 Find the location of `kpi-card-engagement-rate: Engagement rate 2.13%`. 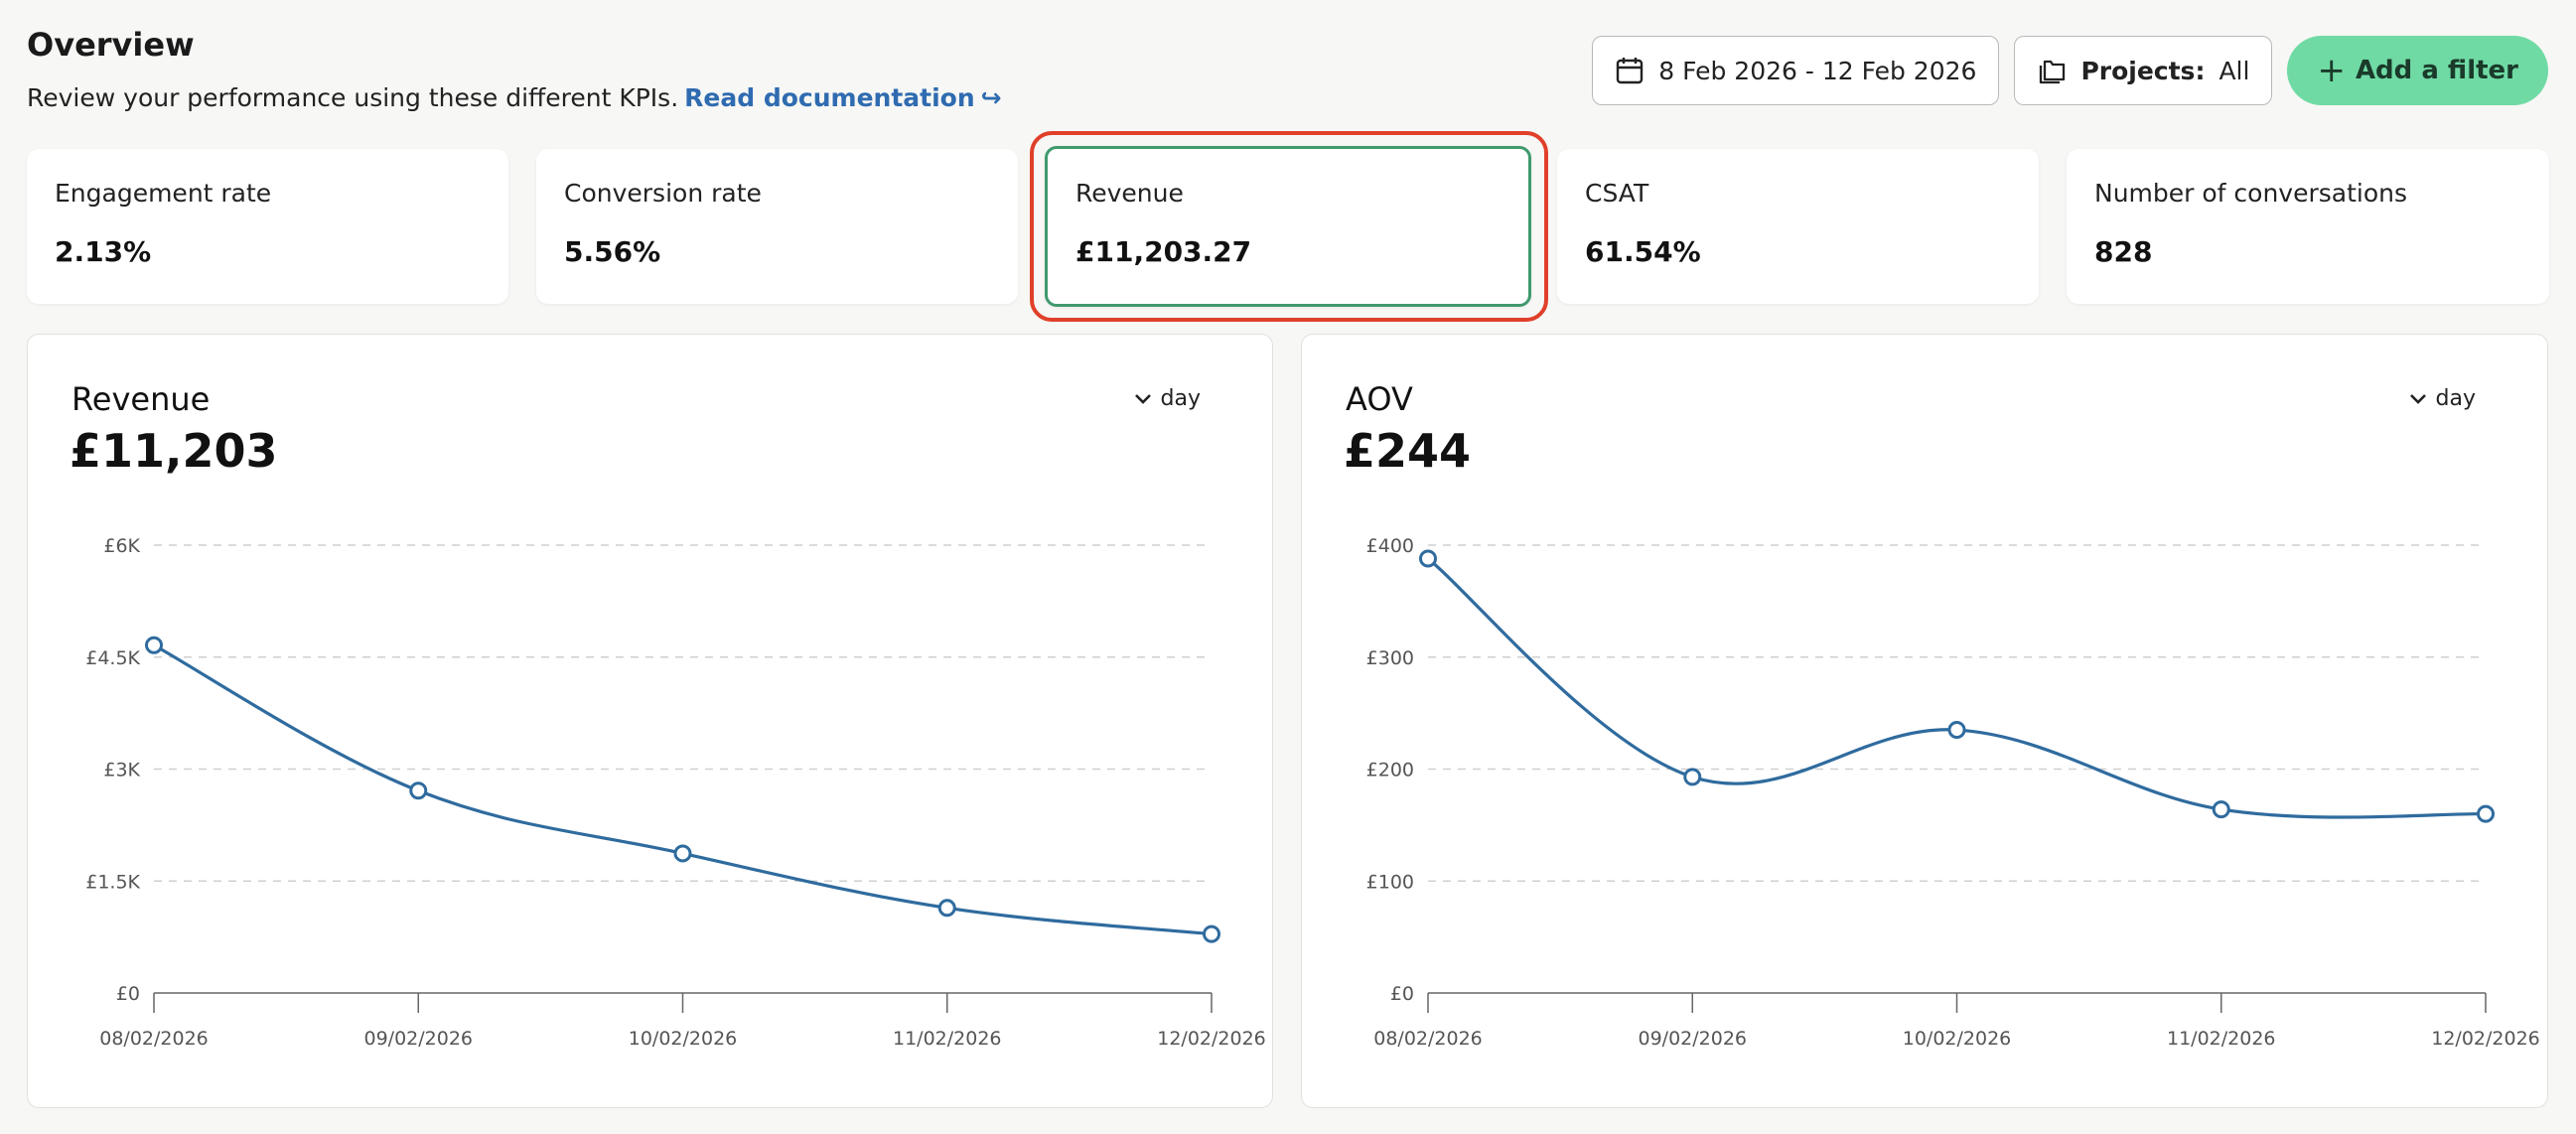

kpi-card-engagement-rate: Engagement rate 2.13% is located at coordinates (268, 226).